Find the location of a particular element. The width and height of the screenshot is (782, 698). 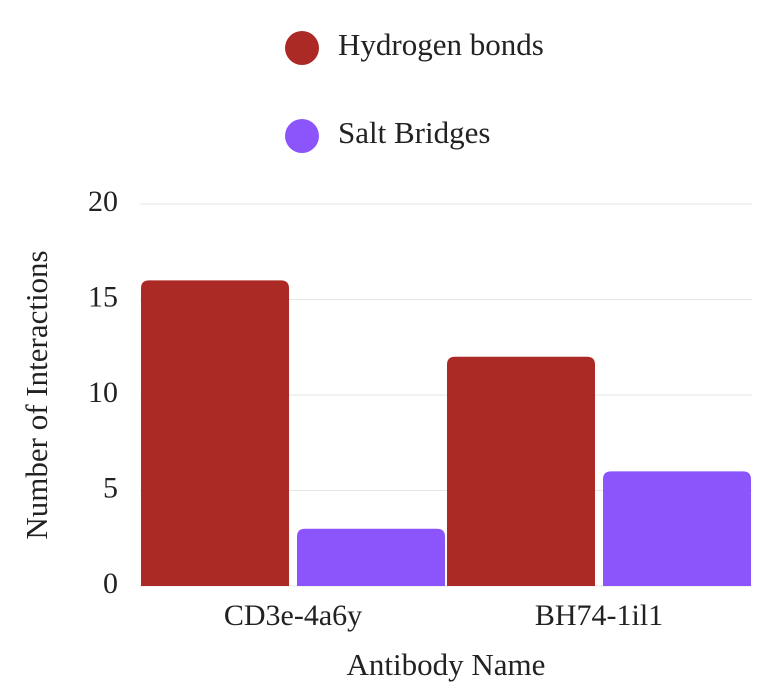

legend-label: Salt Bridges is located at coordinates (414, 132).